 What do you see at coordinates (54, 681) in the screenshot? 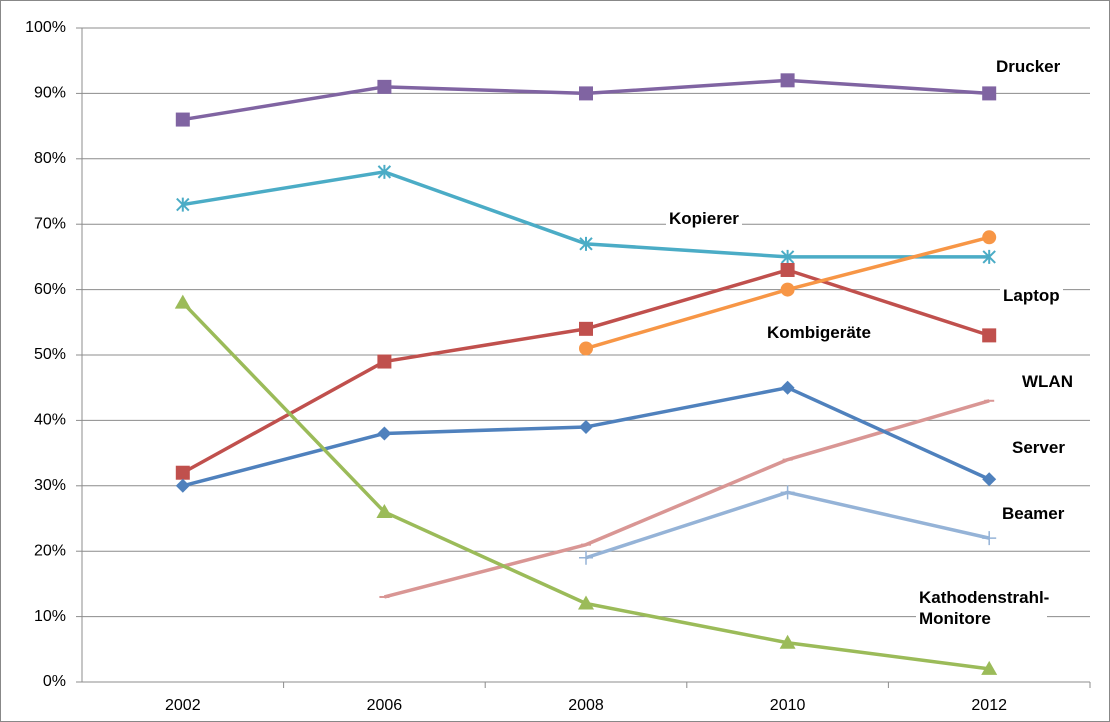
I see `y-tick-label: 0%` at bounding box center [54, 681].